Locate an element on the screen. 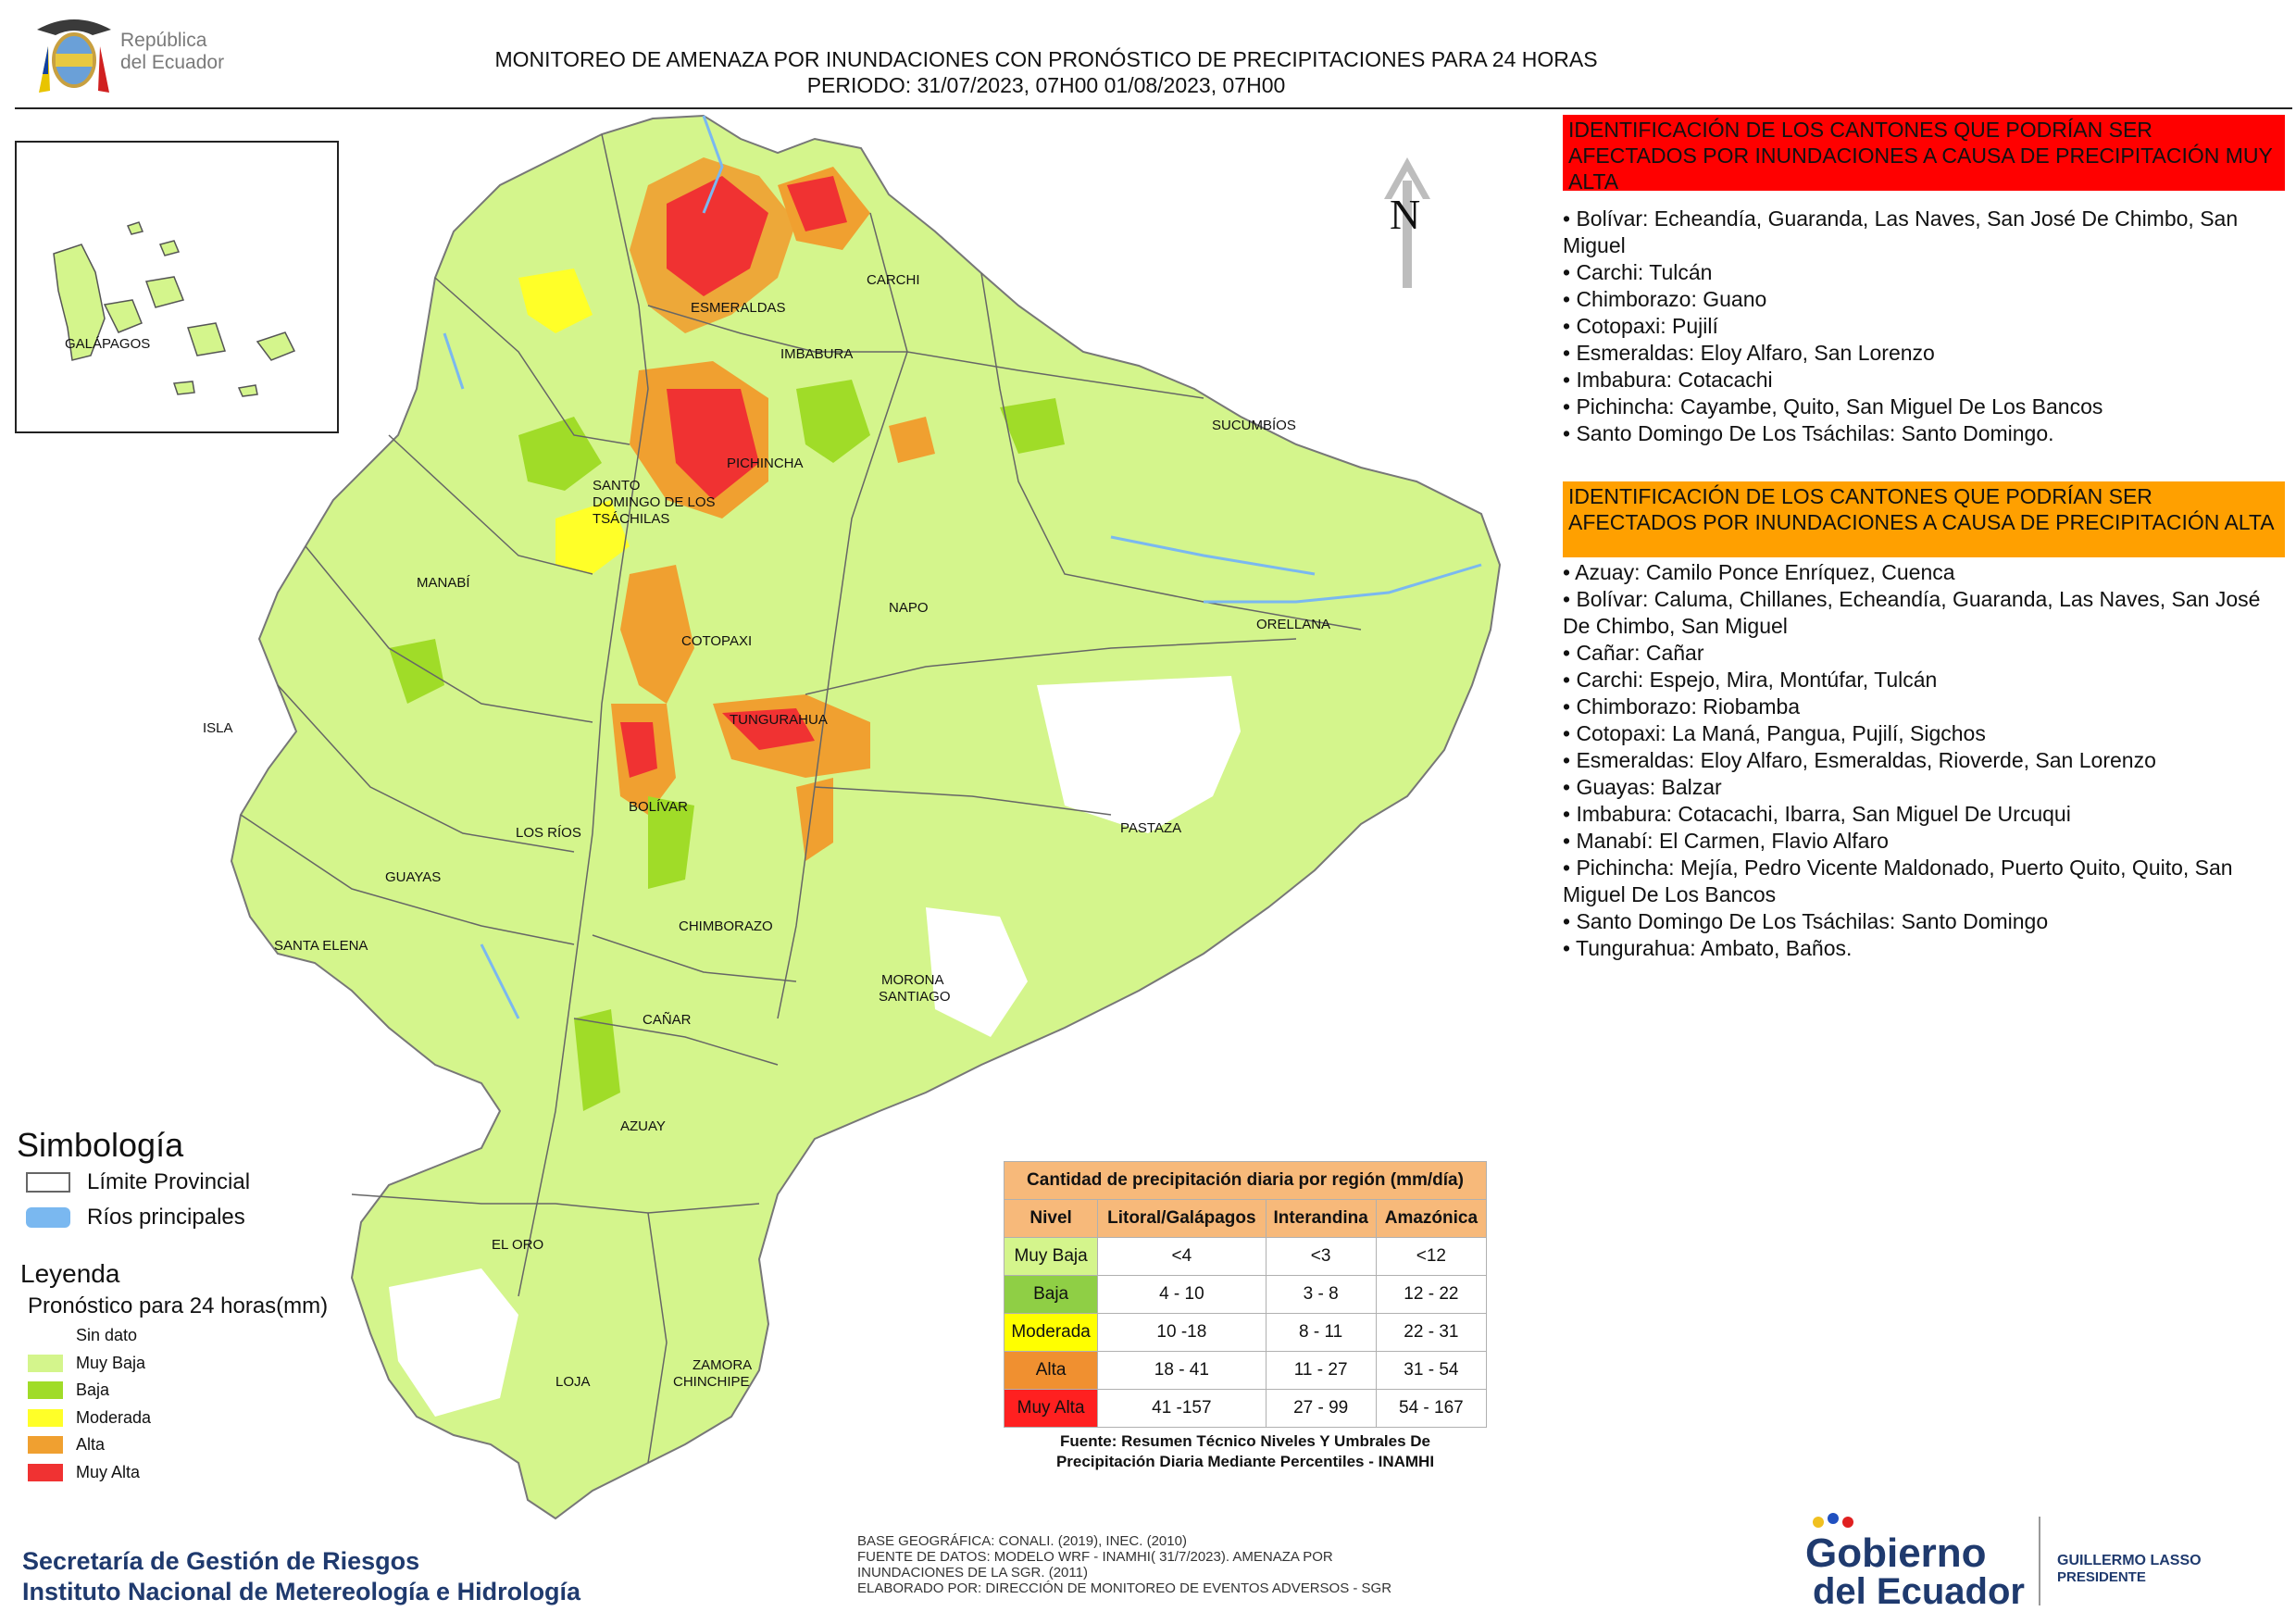  table-cell: <3 is located at coordinates (1321, 1256).